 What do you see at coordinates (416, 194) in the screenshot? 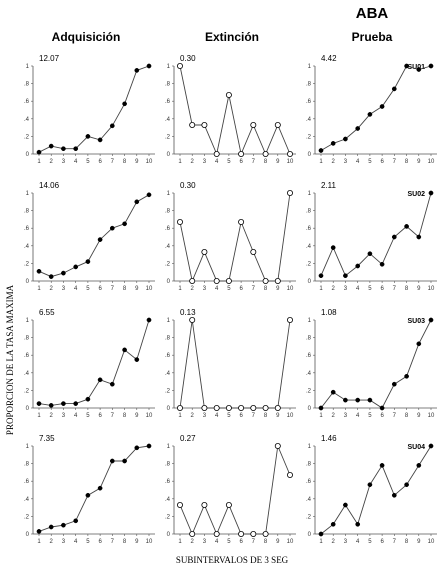
I see `subject-label: SU02` at bounding box center [416, 194].